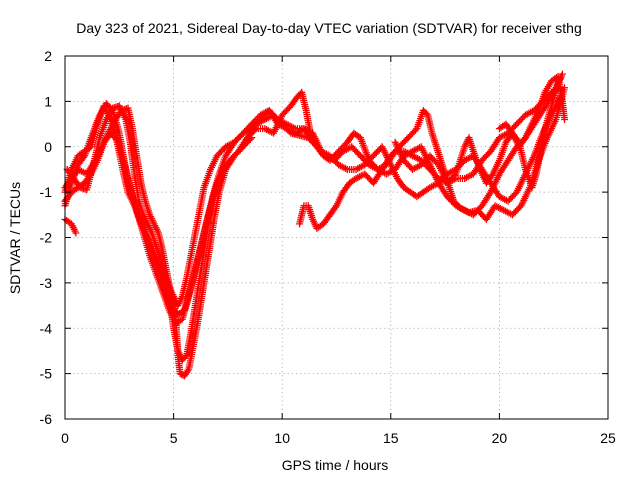 The height and width of the screenshot is (480, 640). What do you see at coordinates (500, 438) in the screenshot?
I see `x-tick-label: 20` at bounding box center [500, 438].